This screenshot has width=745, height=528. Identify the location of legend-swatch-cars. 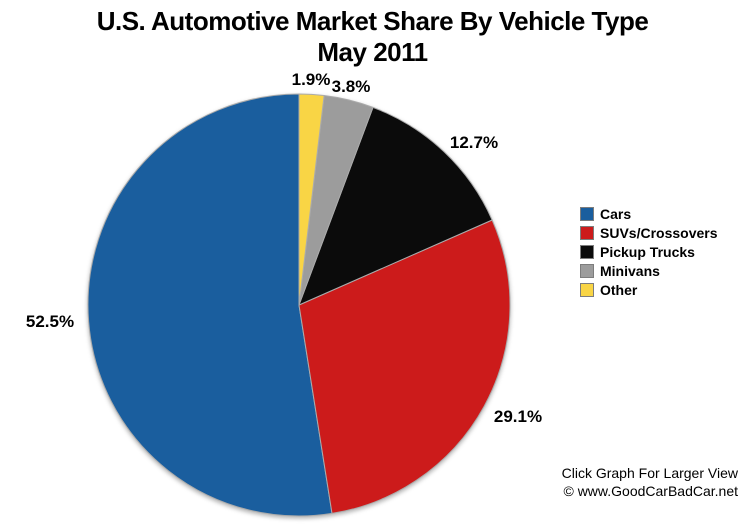
(587, 213).